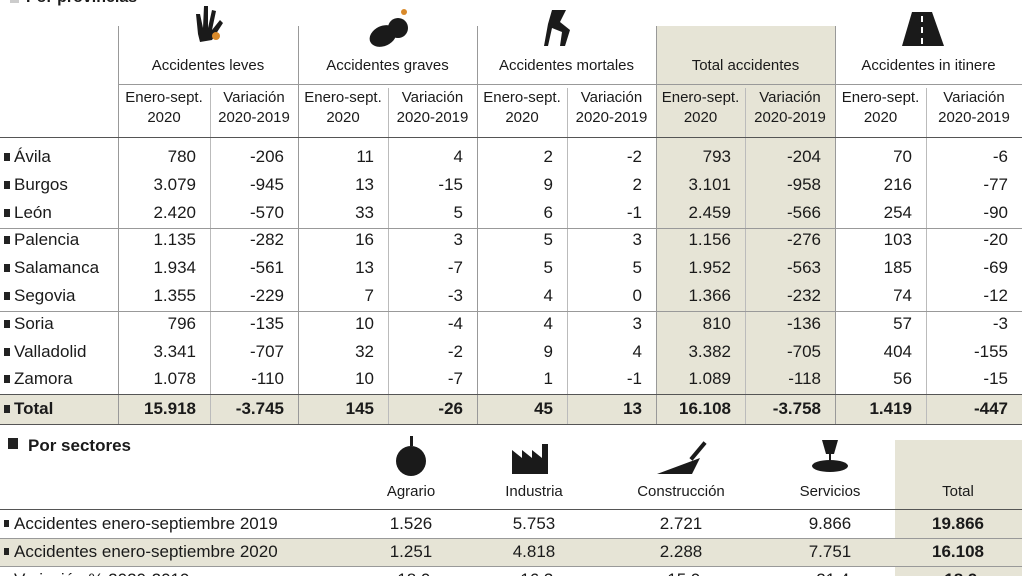 The image size is (1024, 576). I want to click on cell: 4, so click(458, 156).